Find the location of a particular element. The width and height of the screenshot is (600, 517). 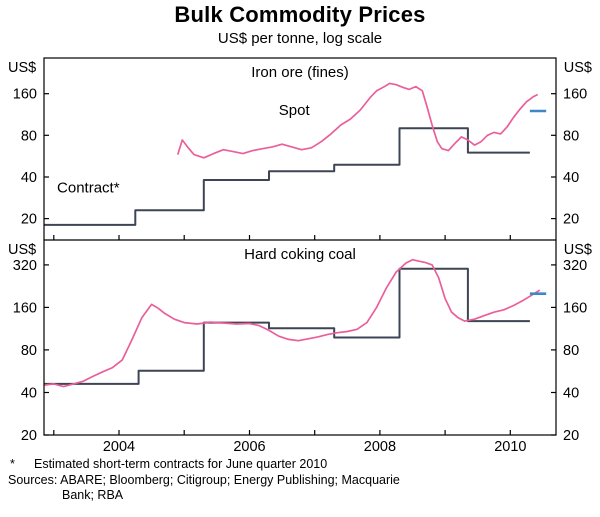

chart-title: Bulk Commodity Prices is located at coordinates (300, 14).